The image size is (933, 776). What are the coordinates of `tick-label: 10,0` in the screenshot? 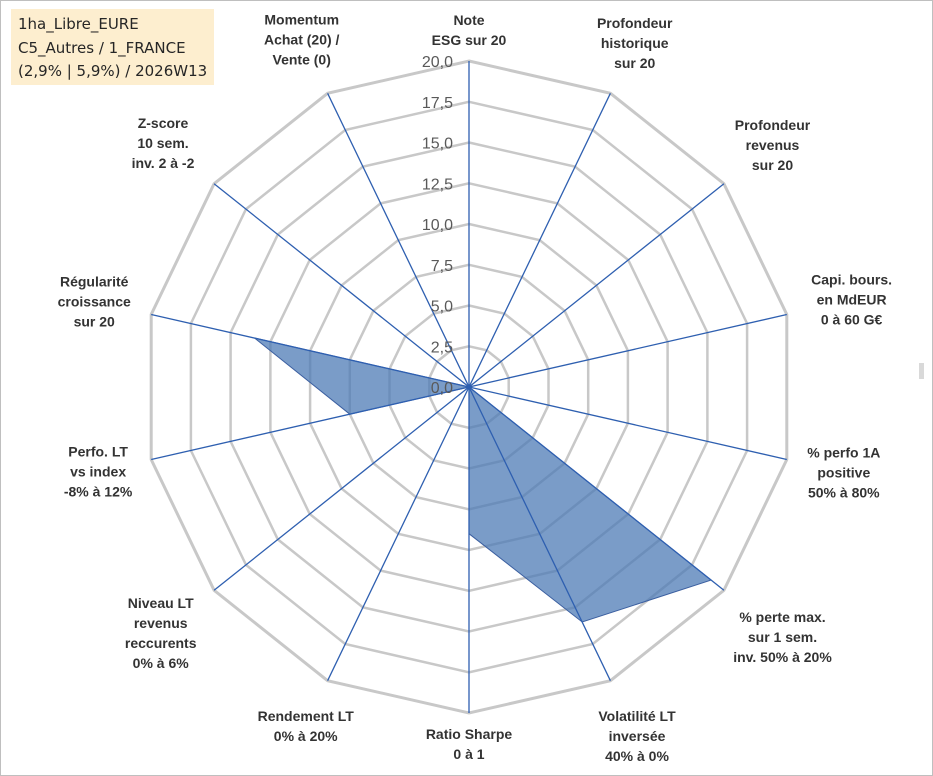 It's located at (437, 225).